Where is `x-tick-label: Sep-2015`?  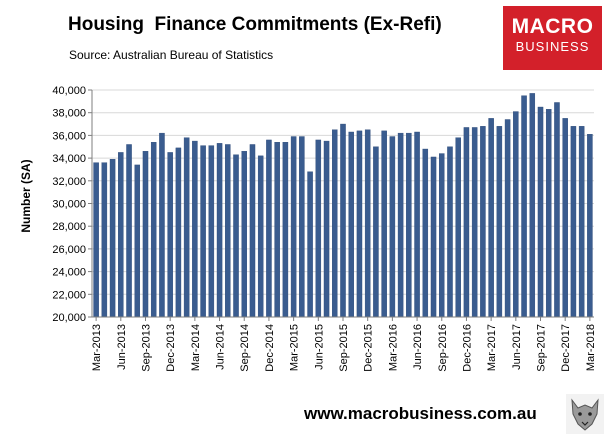
x-tick-label: Sep-2015 is located at coordinates (344, 348).